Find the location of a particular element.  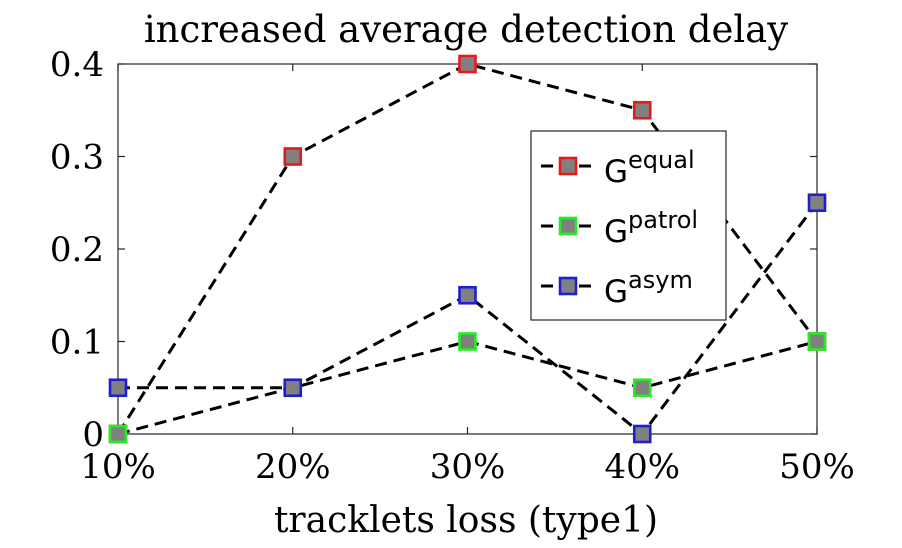

x-tick-label: 40% is located at coordinates (642, 467).